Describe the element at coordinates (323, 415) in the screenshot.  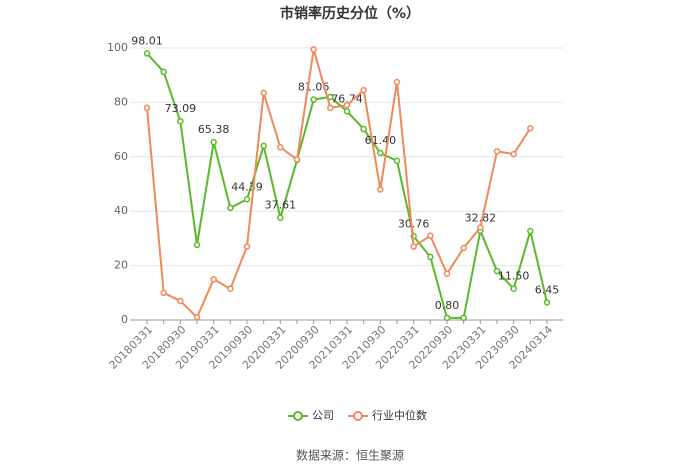
I see `legend-label: 公司` at that location.